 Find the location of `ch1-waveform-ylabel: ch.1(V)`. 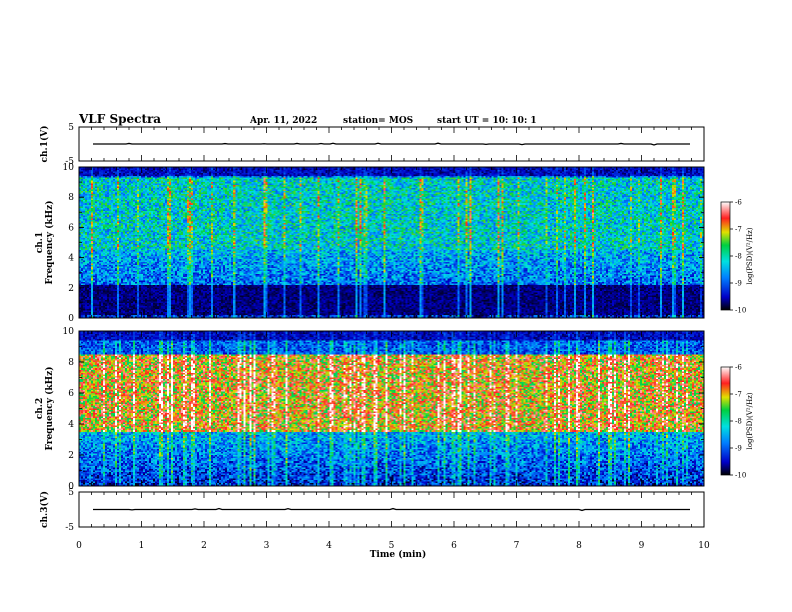

ch1-waveform-ylabel: ch.1(V) is located at coordinates (44, 144).